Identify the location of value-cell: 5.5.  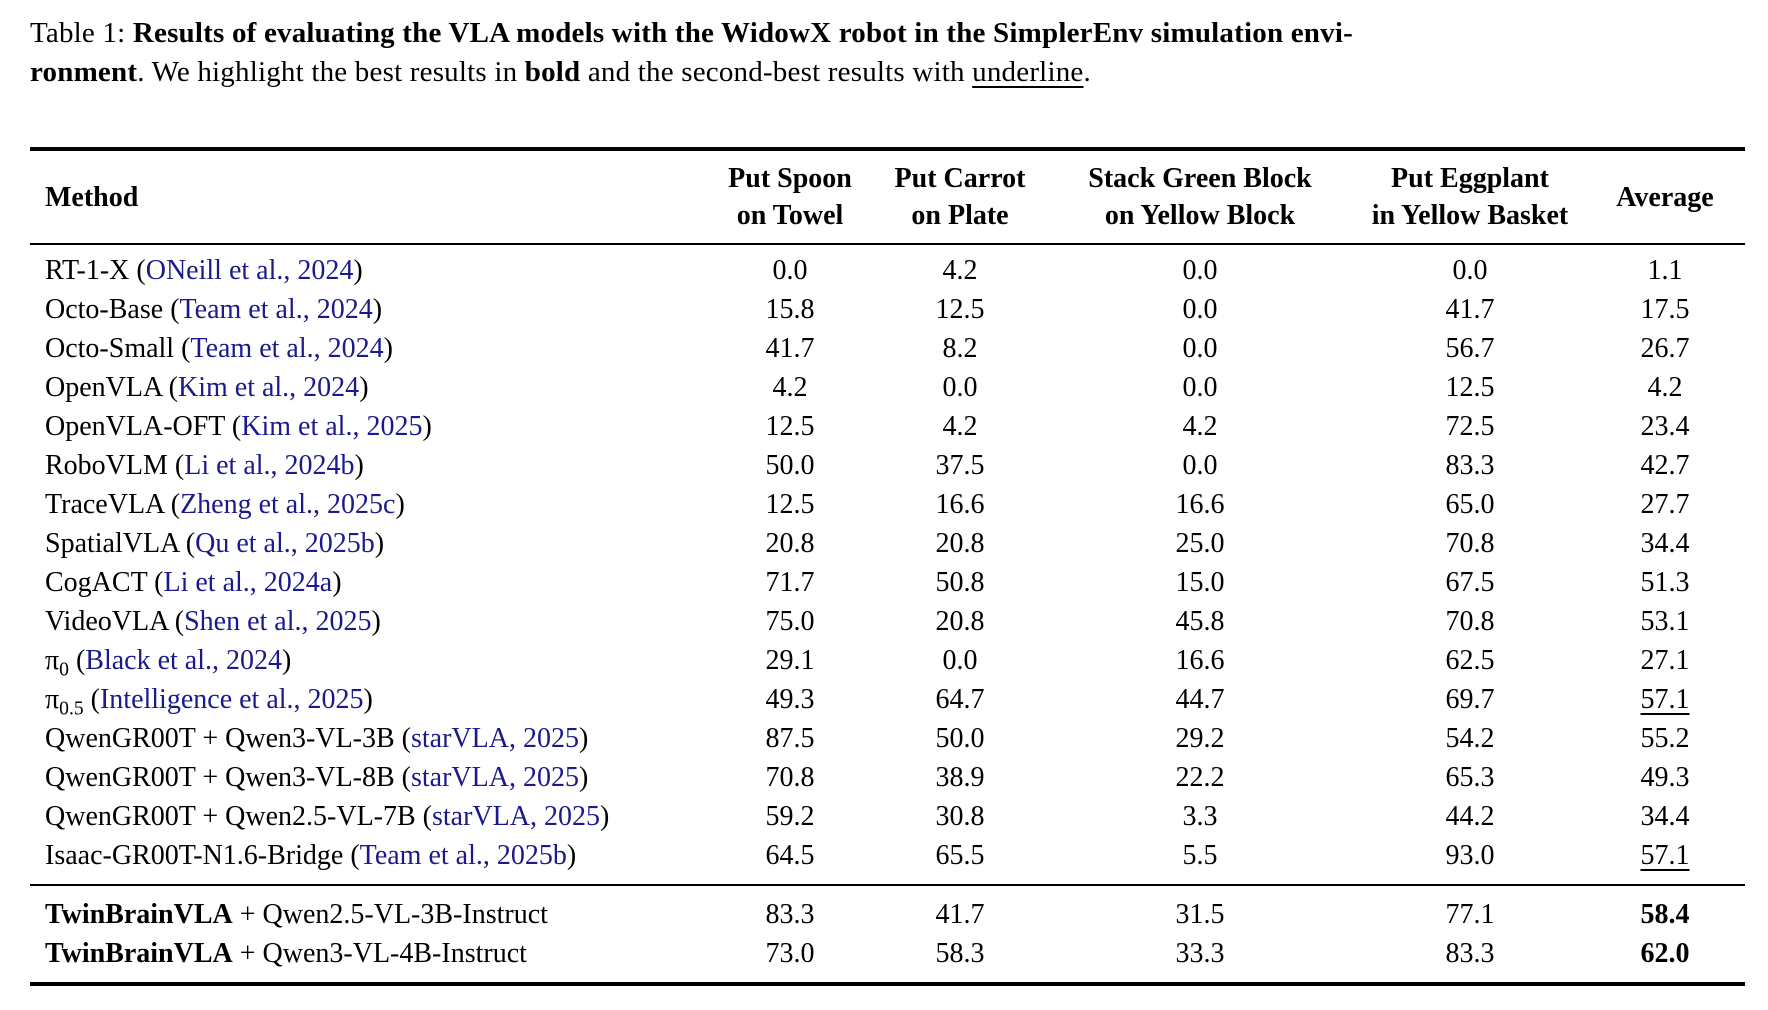
(1200, 855).